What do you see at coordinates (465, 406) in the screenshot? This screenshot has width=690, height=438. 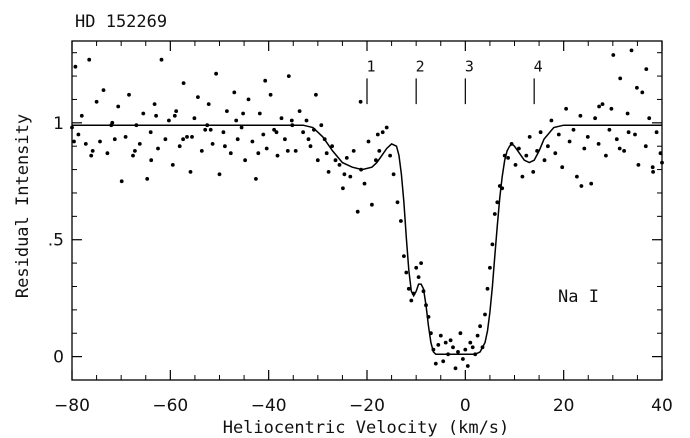 I see `x-tick-label: 0` at bounding box center [465, 406].